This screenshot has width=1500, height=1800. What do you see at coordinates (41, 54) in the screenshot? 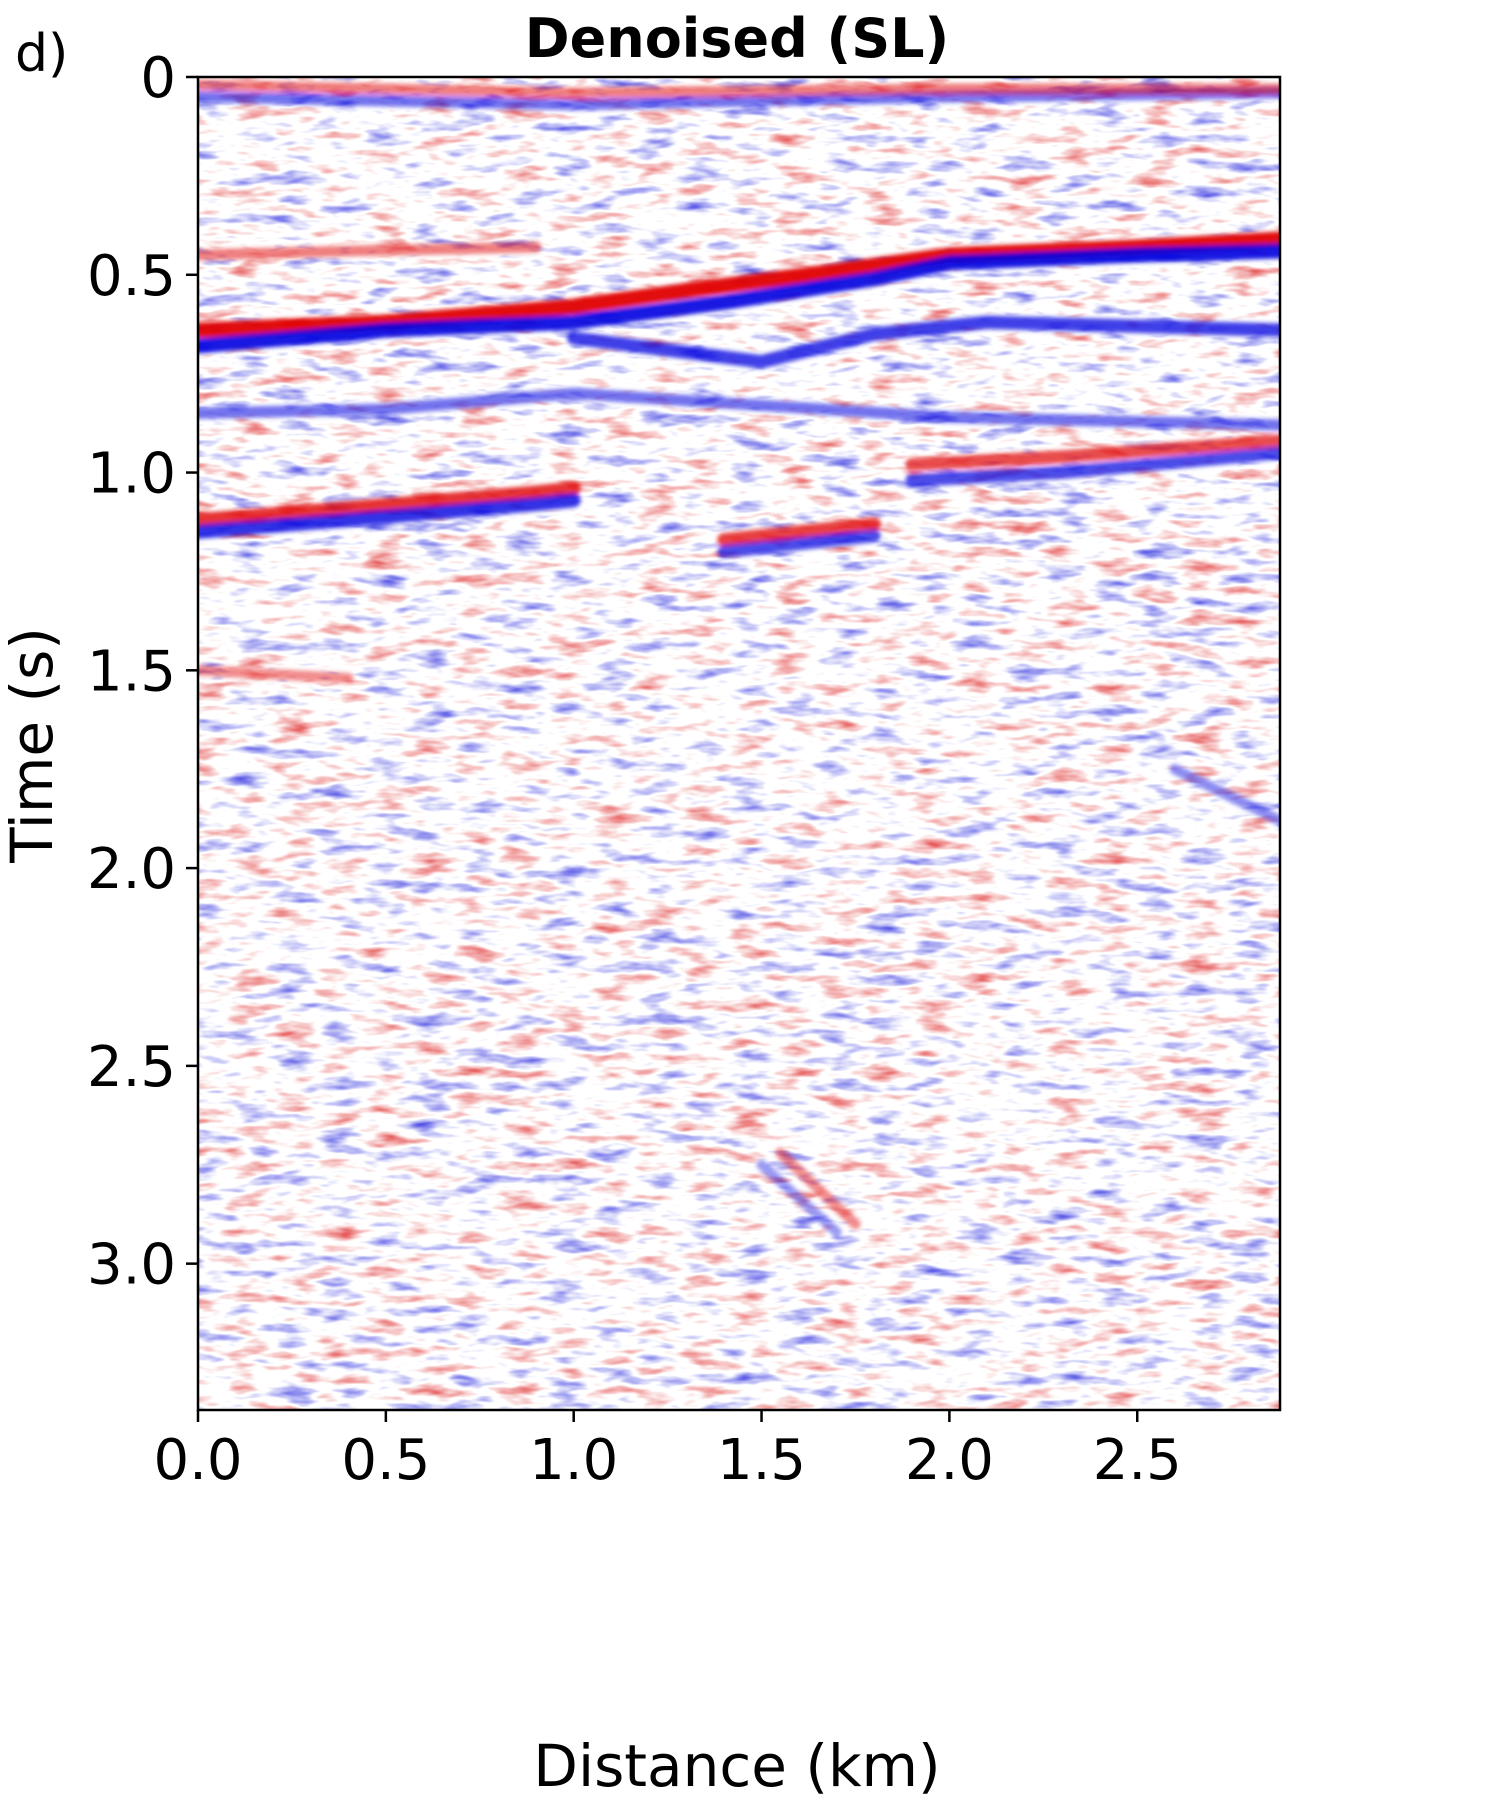
I see `panel-label: d)` at bounding box center [41, 54].